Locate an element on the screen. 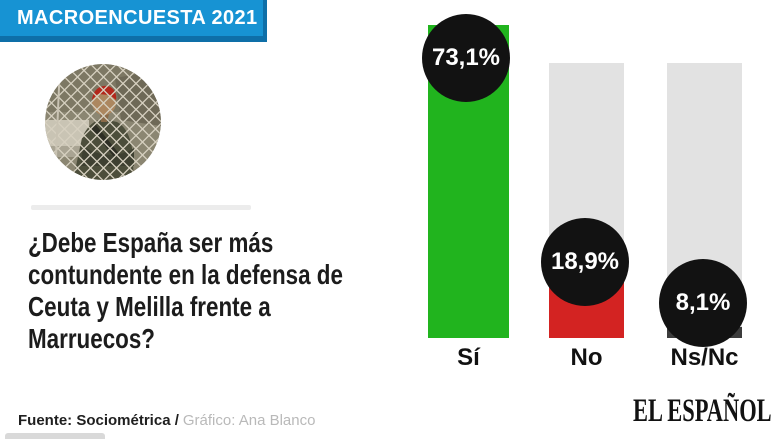  value-badge-no: 18,9% is located at coordinates (585, 262).